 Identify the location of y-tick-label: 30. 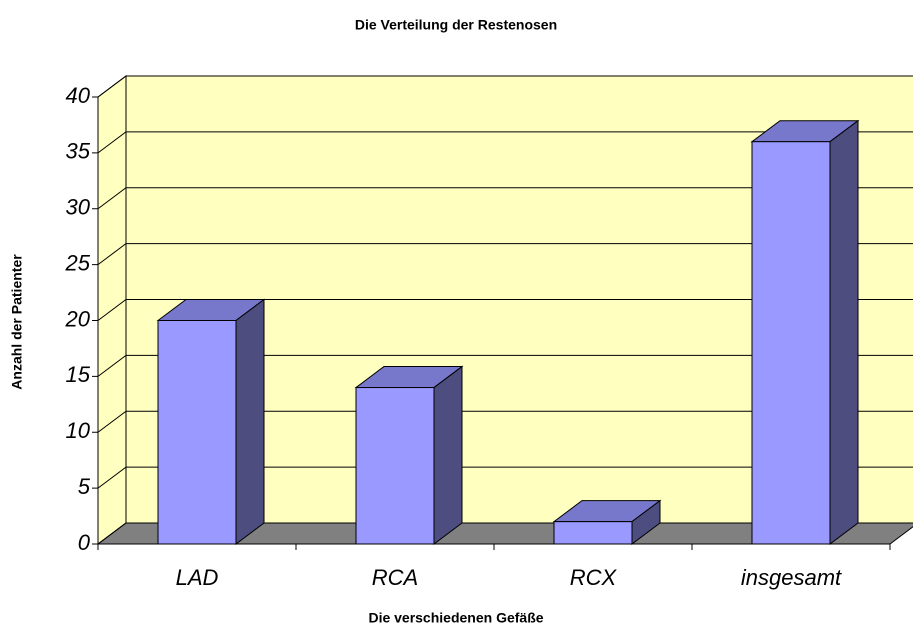
(78, 207).